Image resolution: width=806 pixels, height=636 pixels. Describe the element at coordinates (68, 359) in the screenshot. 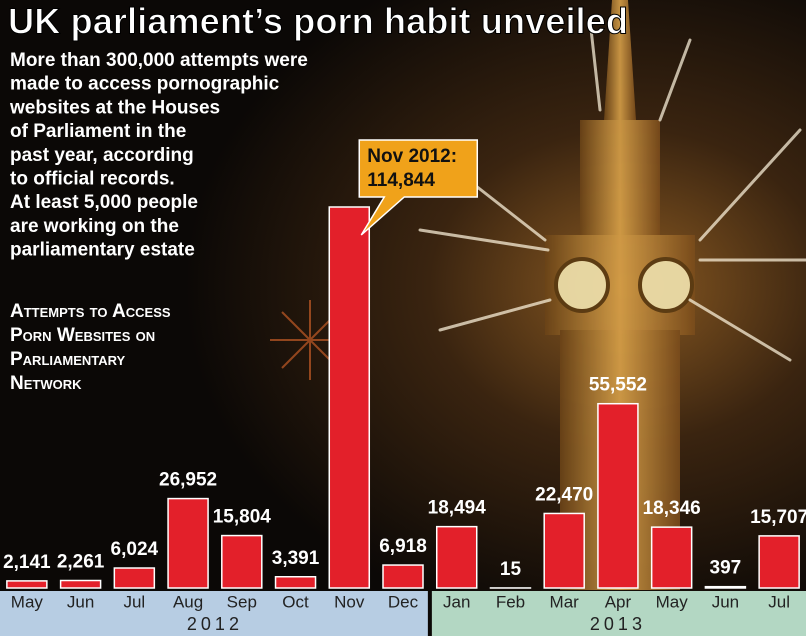

I see `subtitle: Parliamentary` at that location.